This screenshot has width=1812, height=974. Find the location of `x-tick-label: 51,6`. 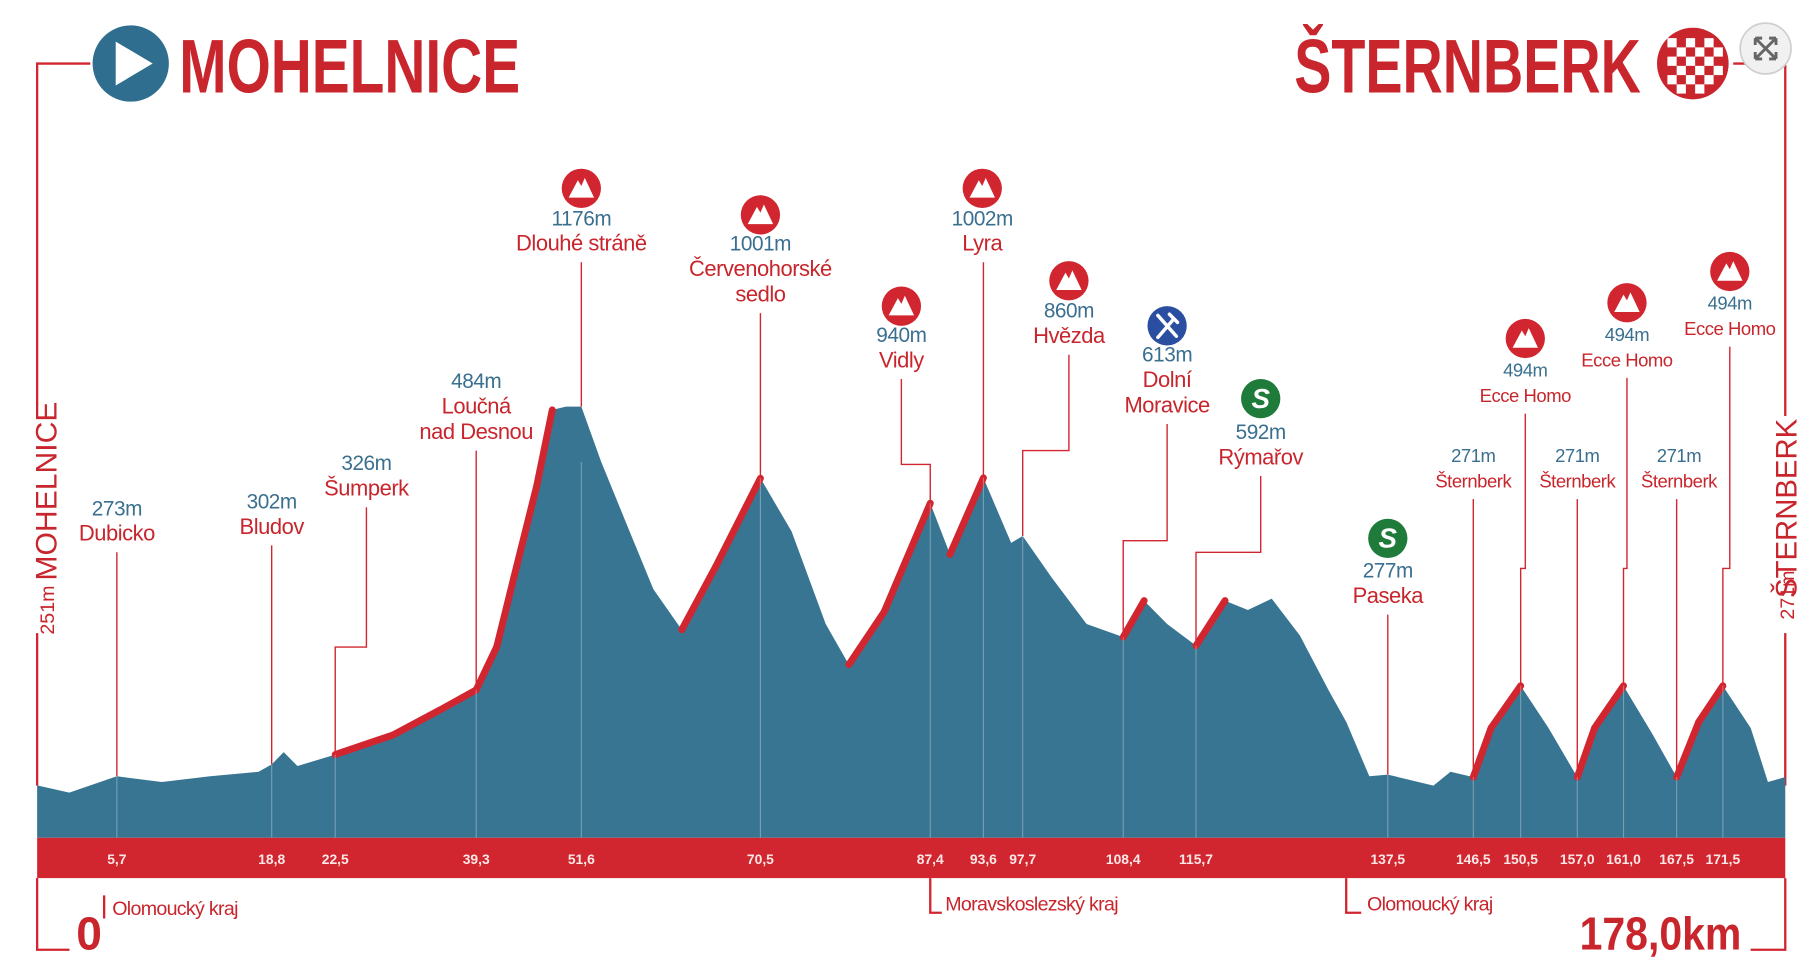

x-tick-label: 51,6 is located at coordinates (581, 859).